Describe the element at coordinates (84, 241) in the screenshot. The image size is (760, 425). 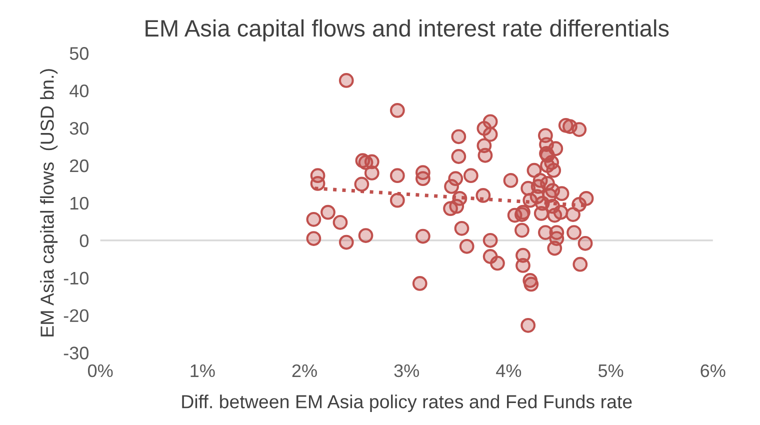
I see `y-tick-label: 0` at that location.